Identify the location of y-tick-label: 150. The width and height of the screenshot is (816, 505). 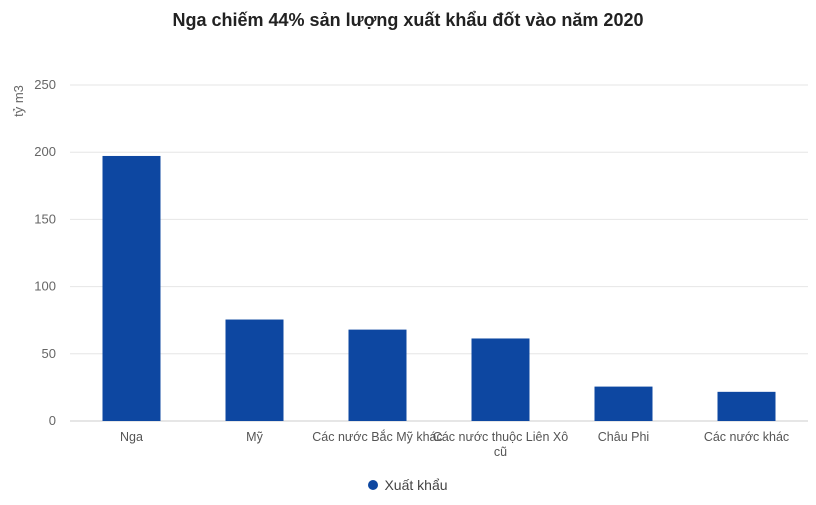
(45, 218).